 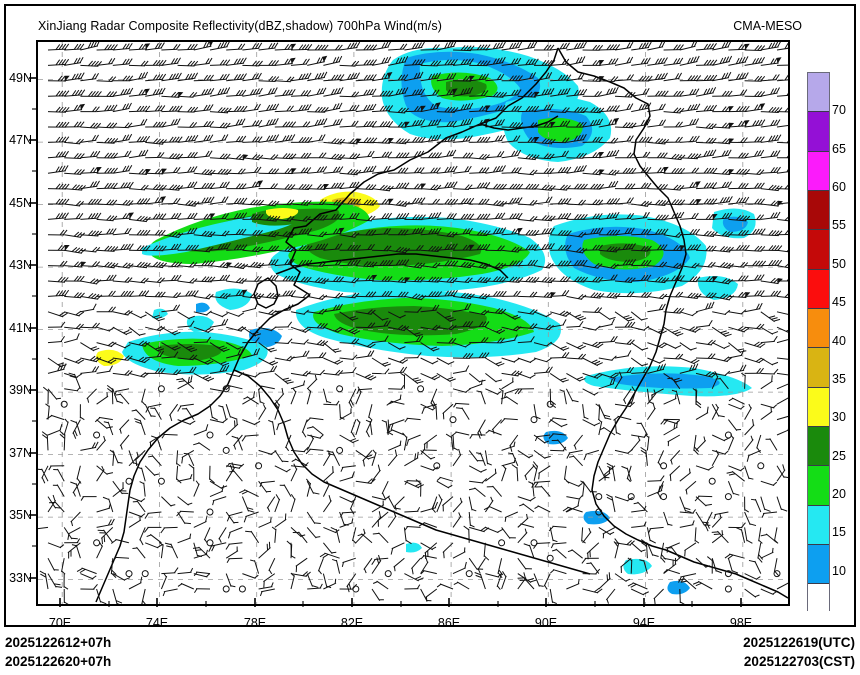 I want to click on ytick-41n: 41N, so click(x=20, y=328).